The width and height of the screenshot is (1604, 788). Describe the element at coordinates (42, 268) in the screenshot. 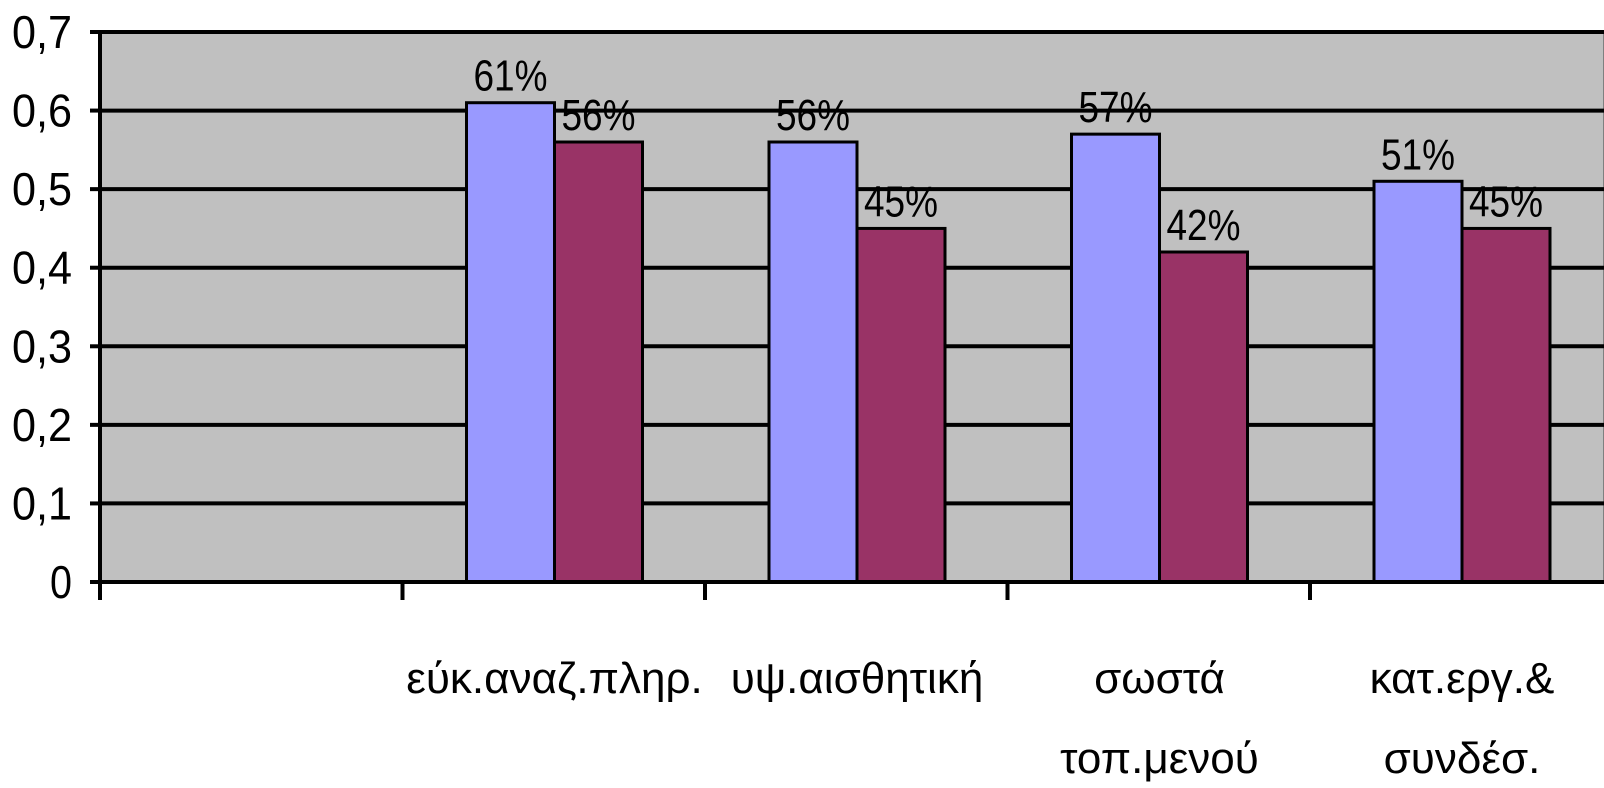

I see `y-tick-label: 0,4` at that location.